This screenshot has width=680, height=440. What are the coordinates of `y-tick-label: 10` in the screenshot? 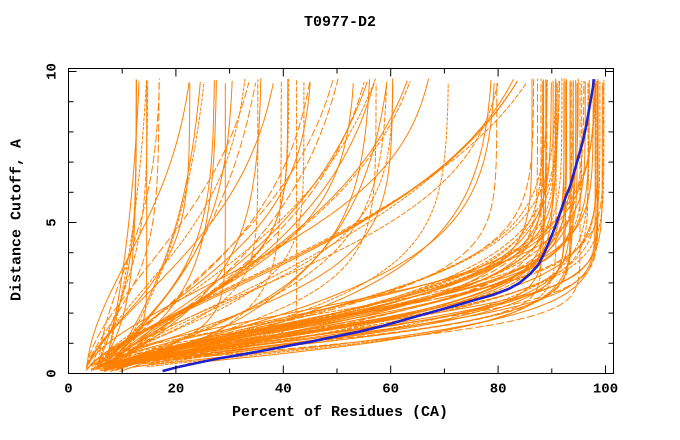 It's located at (53, 71).